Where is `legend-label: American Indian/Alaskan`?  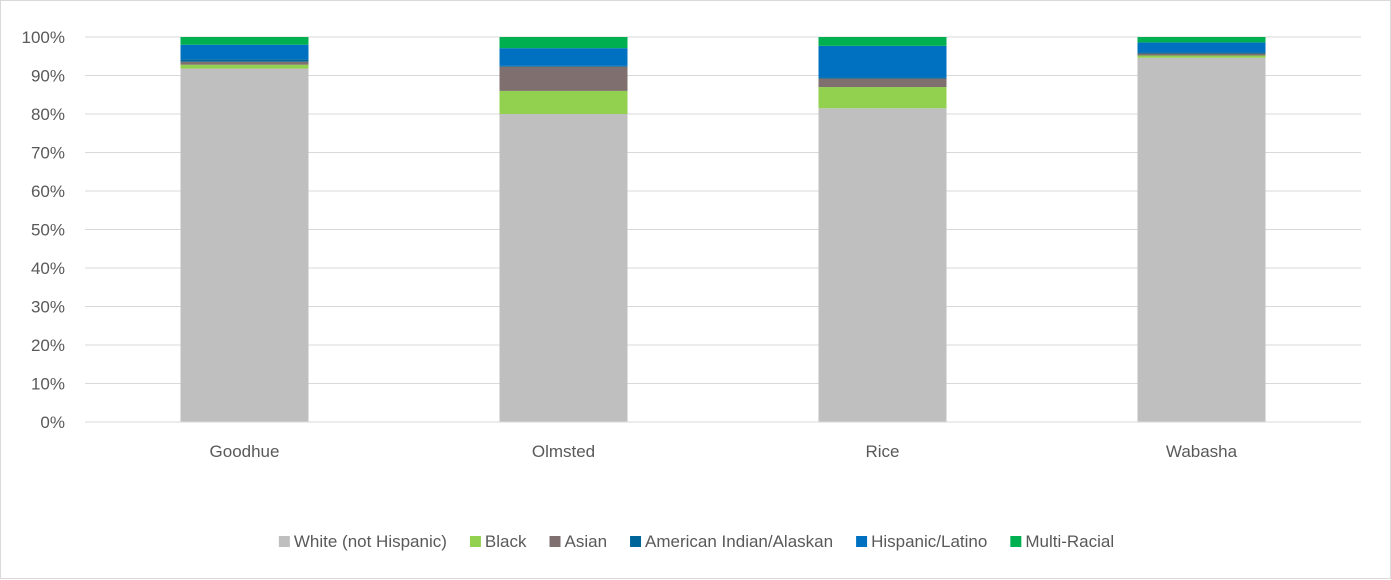 legend-label: American Indian/Alaskan is located at coordinates (739, 541).